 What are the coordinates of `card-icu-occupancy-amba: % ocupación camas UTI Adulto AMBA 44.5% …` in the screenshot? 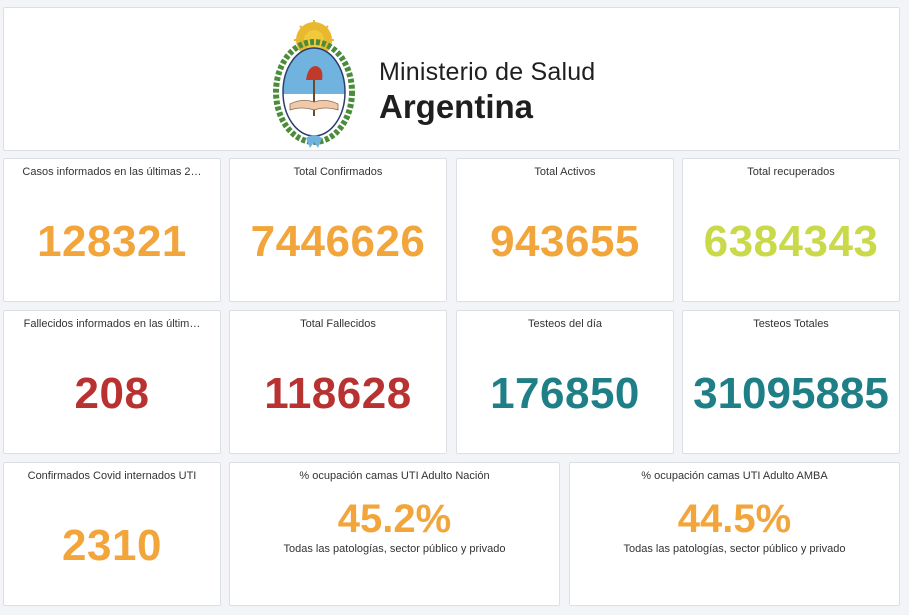 It's located at (734, 534).